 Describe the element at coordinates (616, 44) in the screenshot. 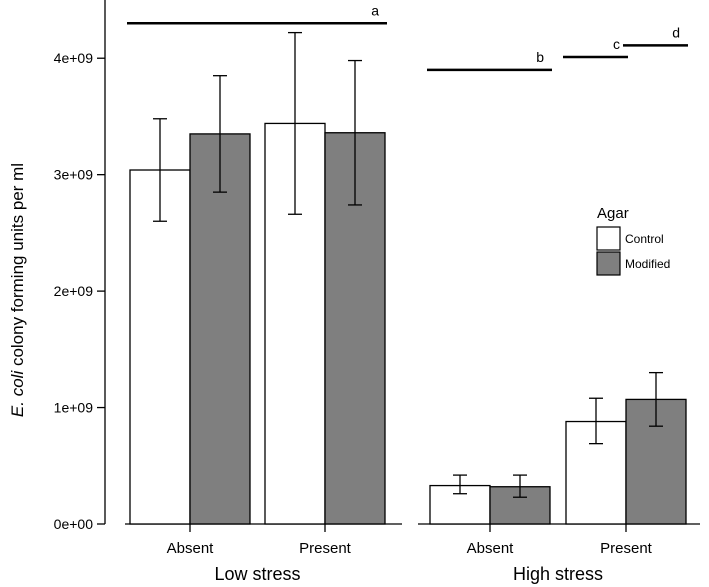

I see `significance-letter: c` at that location.